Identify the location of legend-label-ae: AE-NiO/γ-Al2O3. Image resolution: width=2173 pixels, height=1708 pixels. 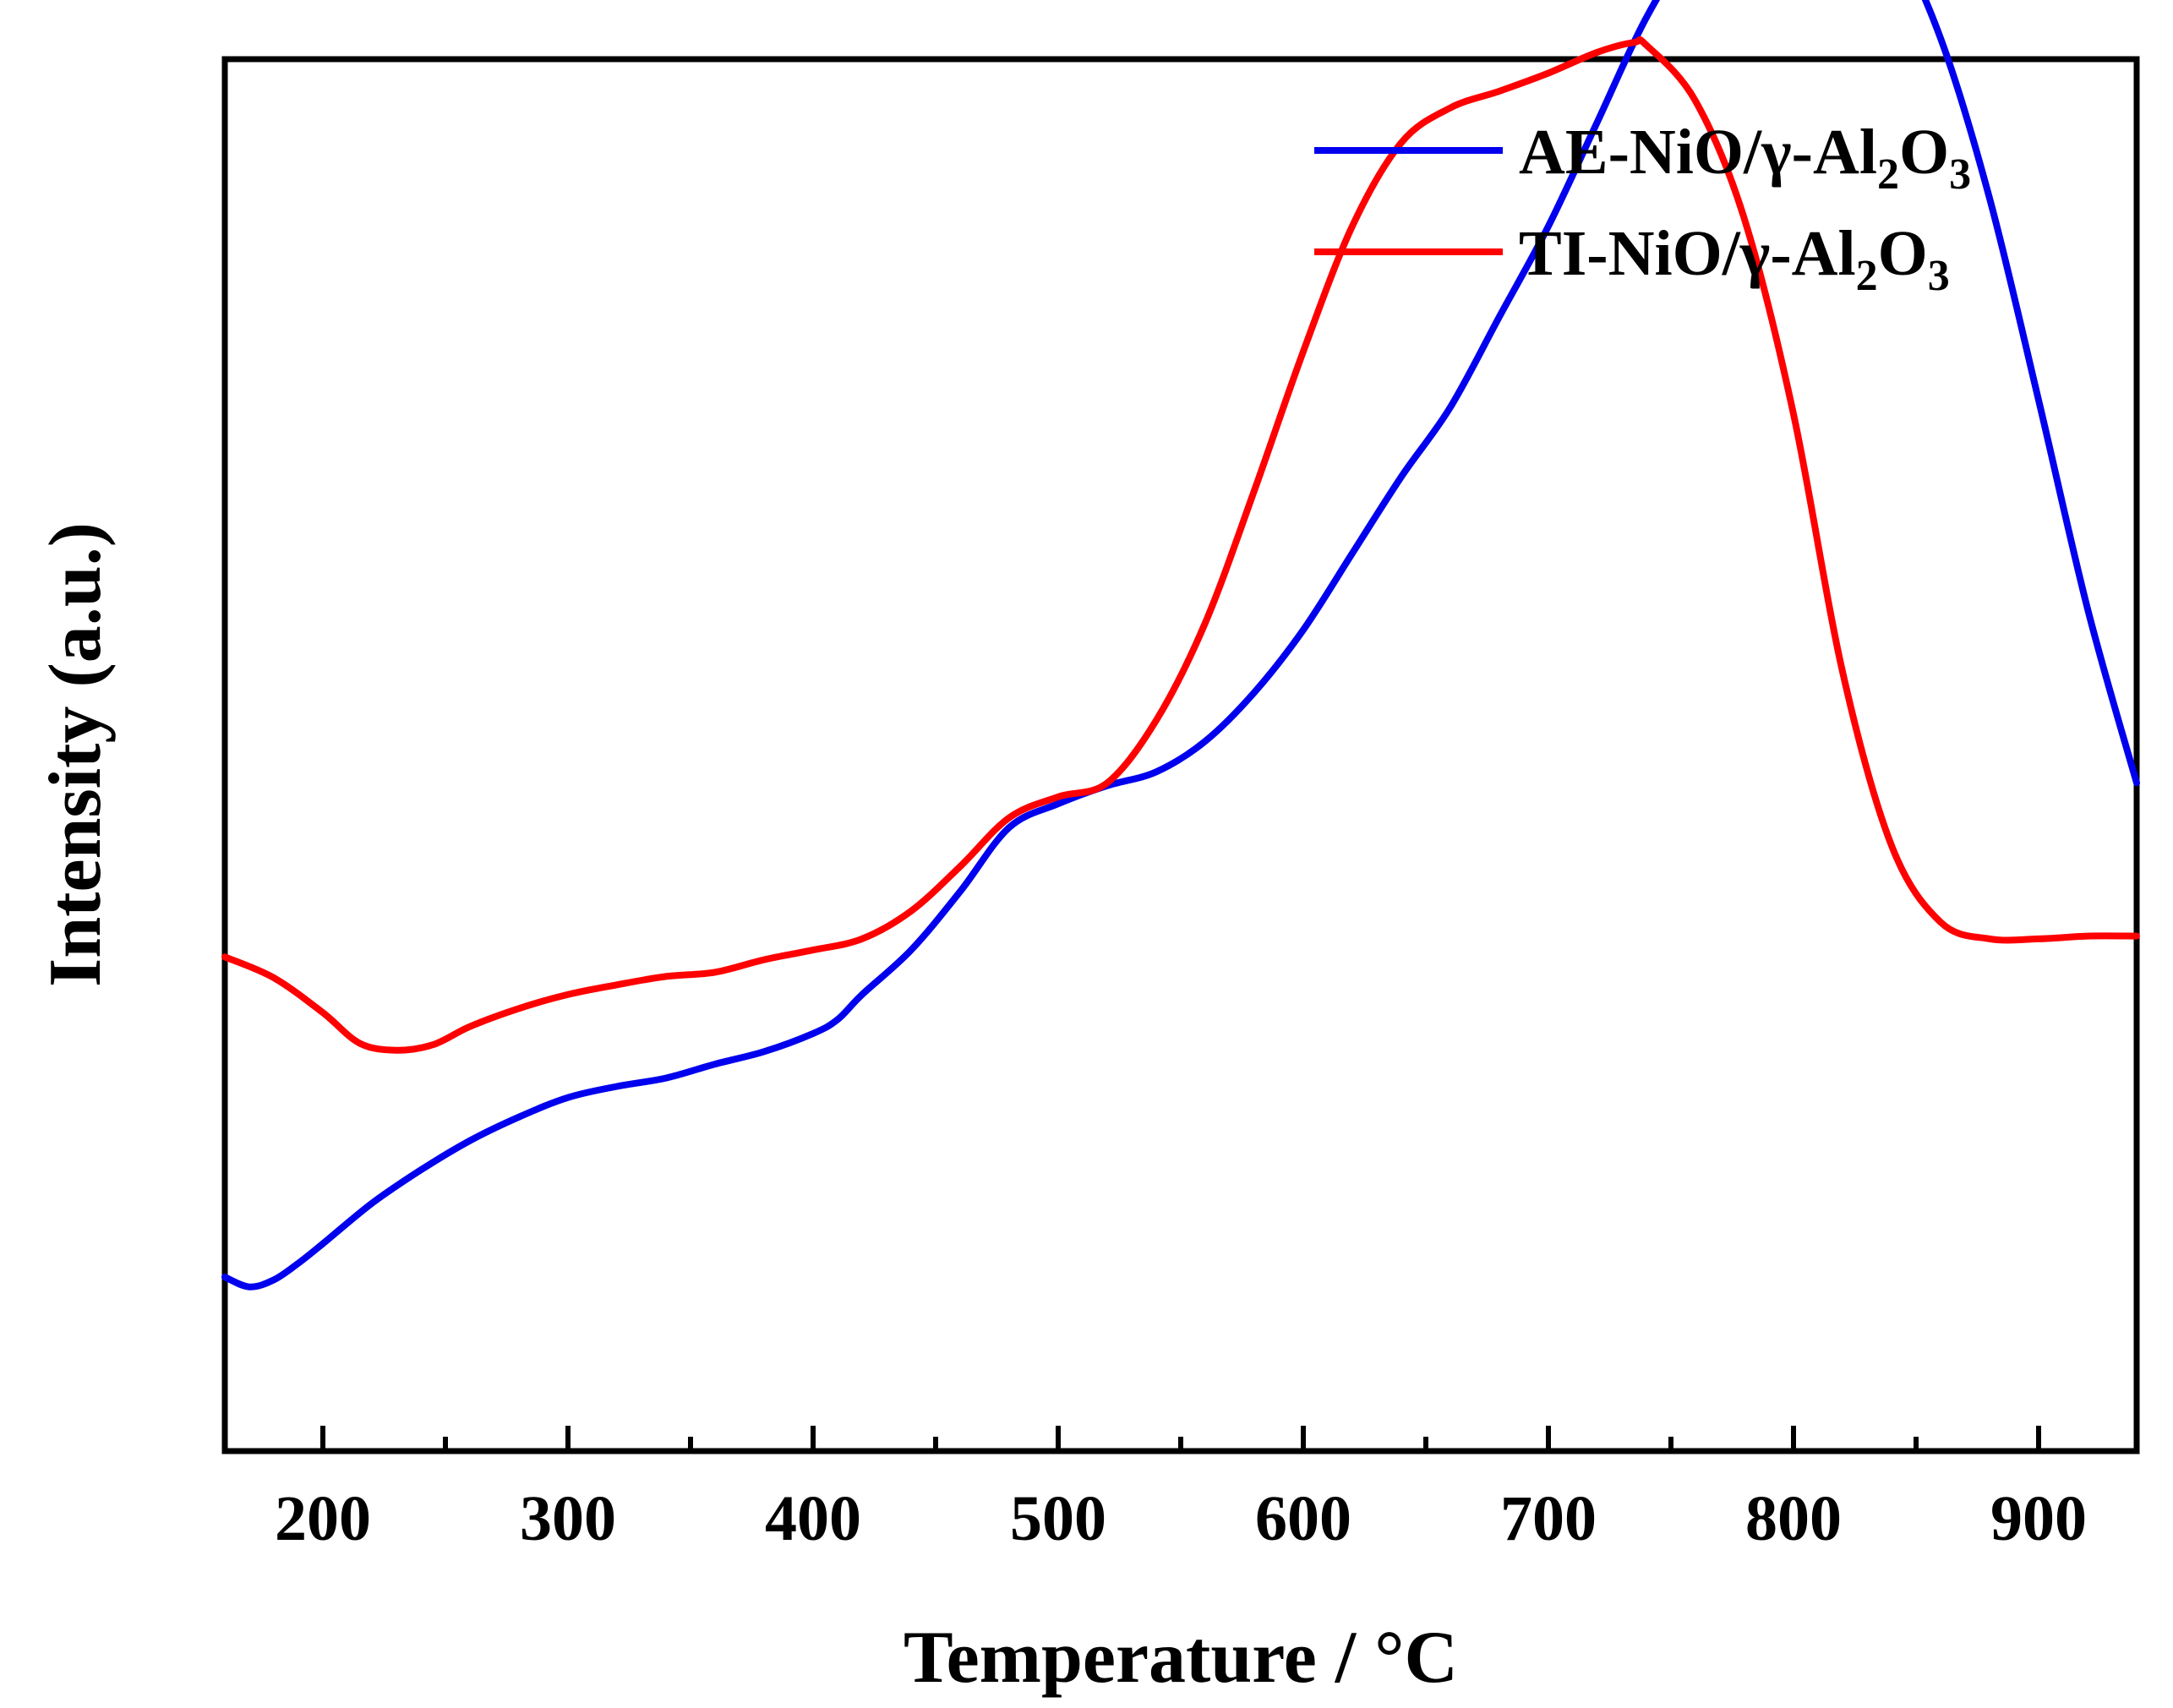
(1745, 158).